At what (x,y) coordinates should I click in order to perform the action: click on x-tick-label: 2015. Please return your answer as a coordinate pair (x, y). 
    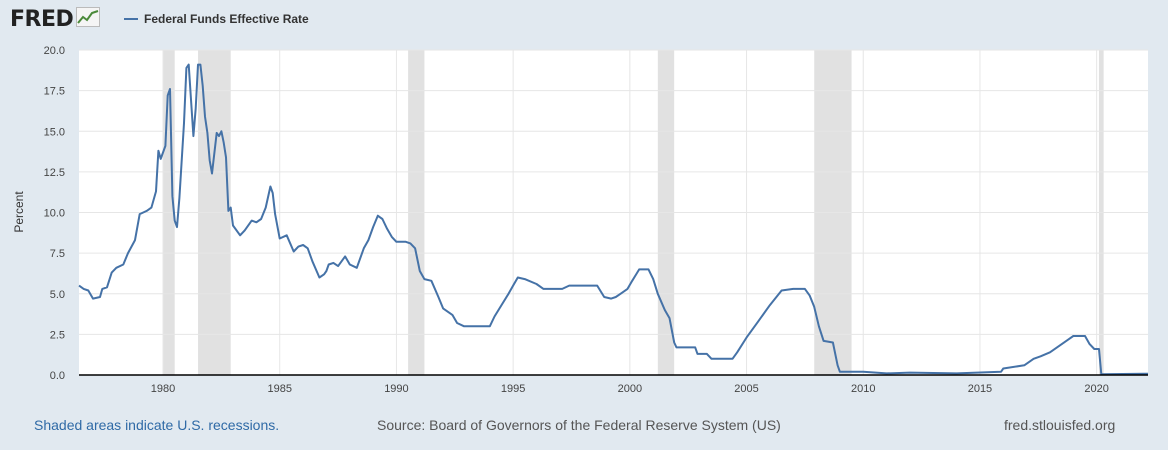
    Looking at the image, I should click on (980, 389).